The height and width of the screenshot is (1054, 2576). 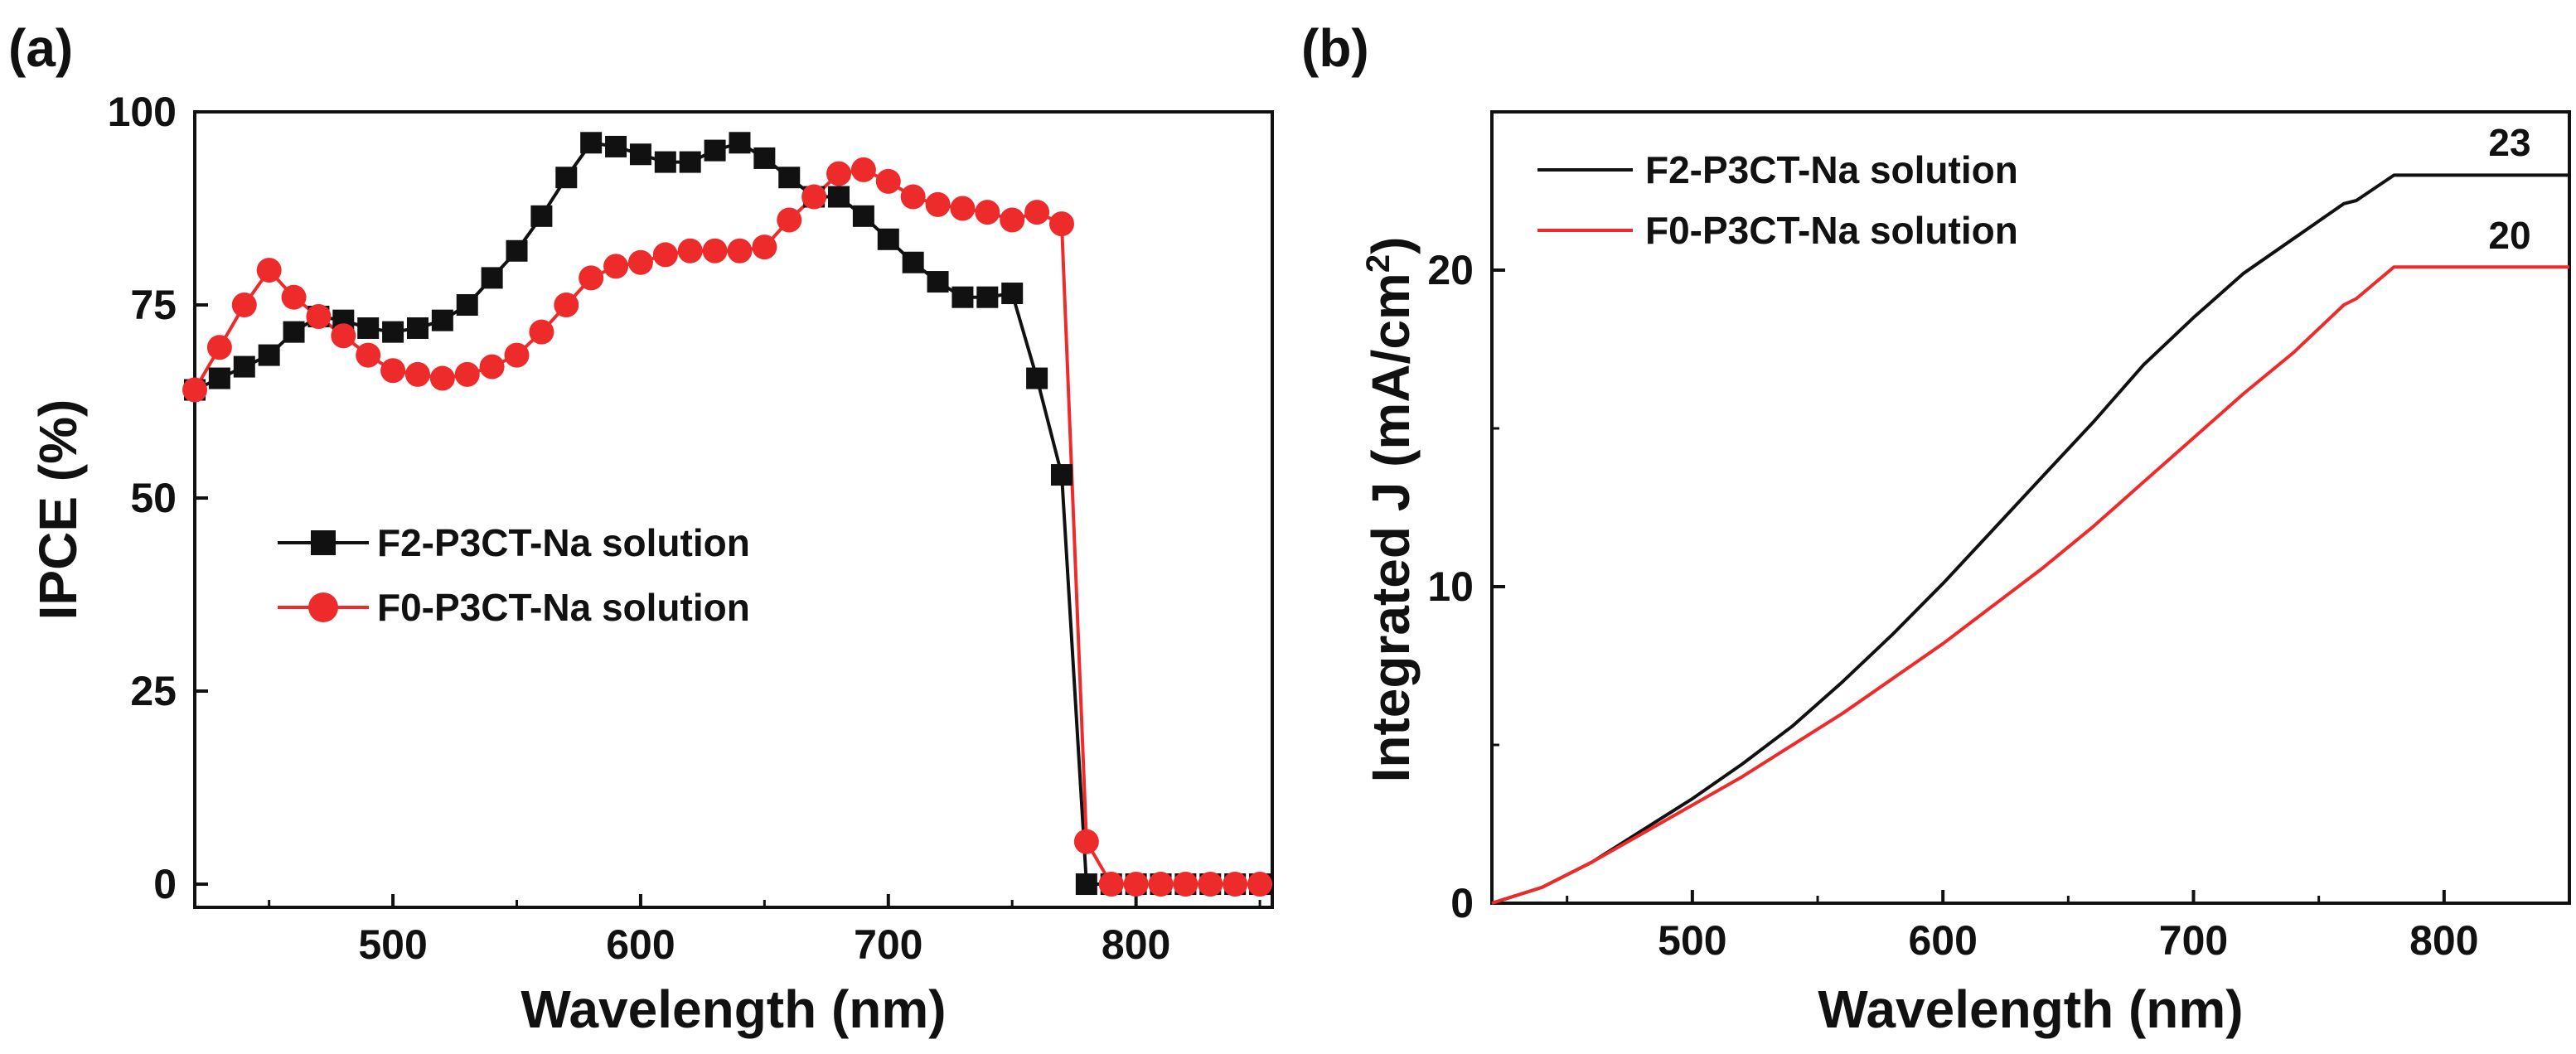 I want to click on panel-a-legend: F2-P3CT-Na solution F0-P3CT-Na solution, so click(x=514, y=575).